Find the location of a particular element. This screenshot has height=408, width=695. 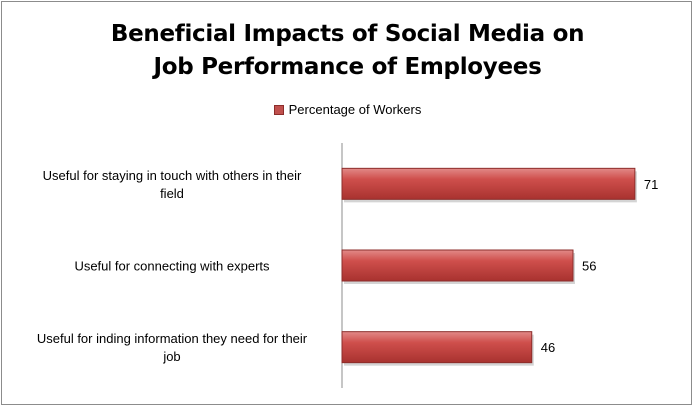

legend-swatch is located at coordinates (278, 109).